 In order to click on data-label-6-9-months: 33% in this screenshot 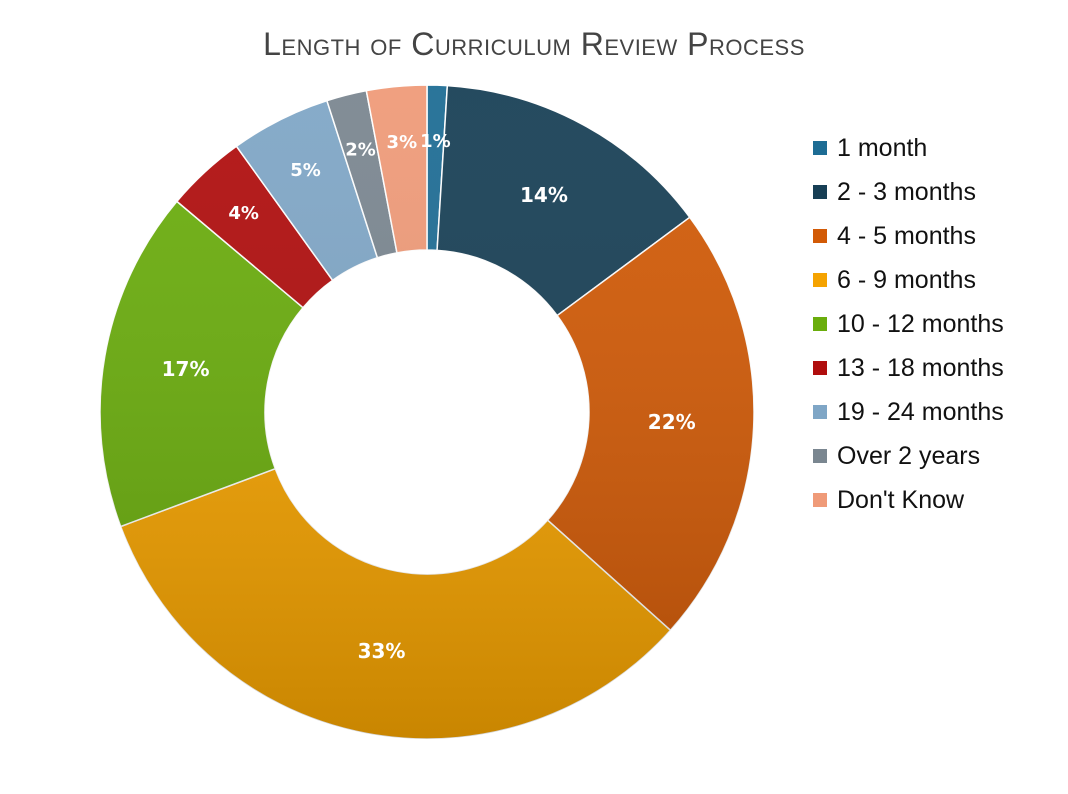, I will do `click(382, 651)`.